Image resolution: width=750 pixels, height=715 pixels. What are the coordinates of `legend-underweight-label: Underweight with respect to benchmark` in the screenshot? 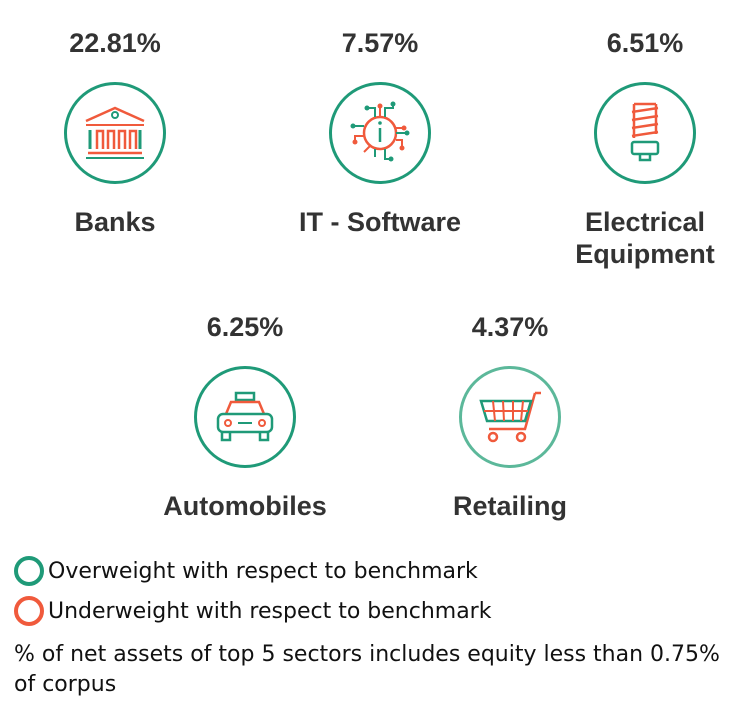 It's located at (270, 611).